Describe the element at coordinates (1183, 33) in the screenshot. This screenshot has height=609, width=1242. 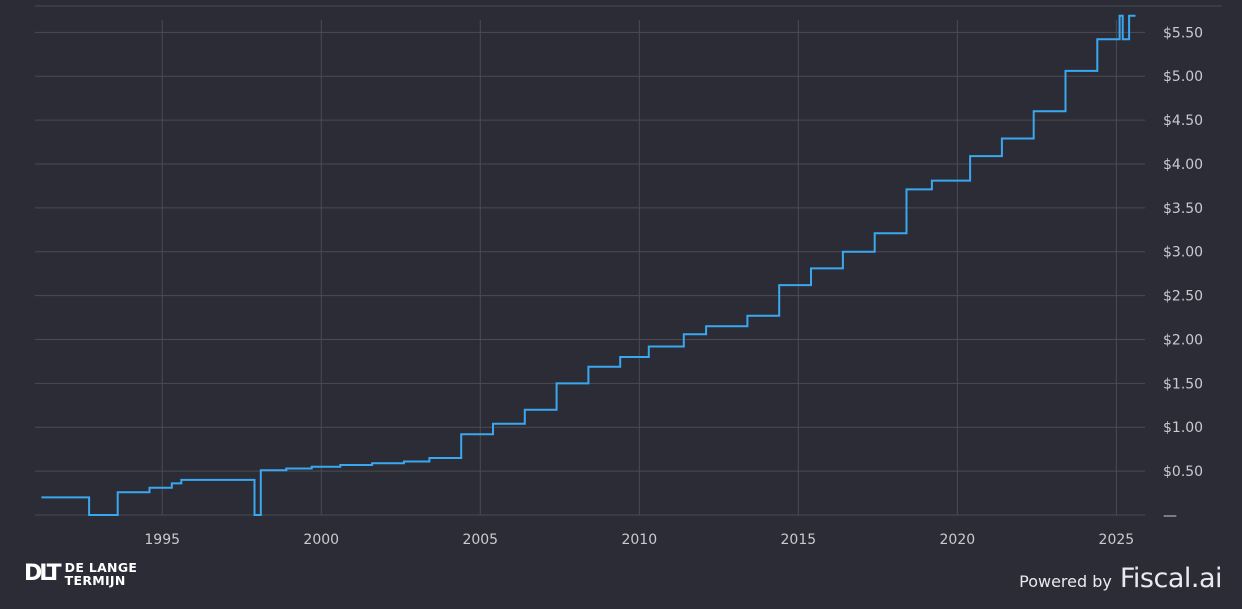
I see `y-tick-label: $5.50` at that location.